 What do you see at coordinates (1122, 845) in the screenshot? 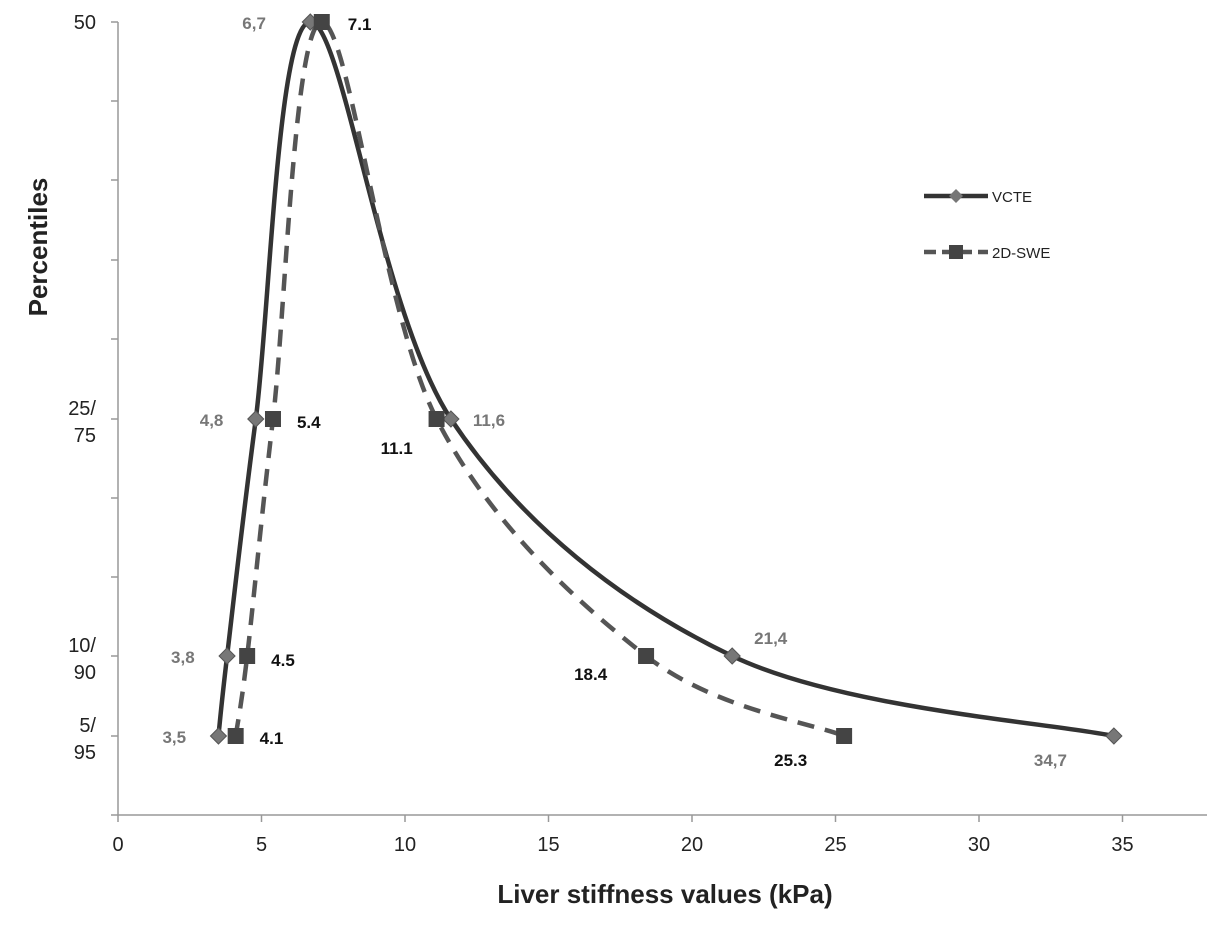
I see `x-tick-label: 35` at bounding box center [1122, 845].